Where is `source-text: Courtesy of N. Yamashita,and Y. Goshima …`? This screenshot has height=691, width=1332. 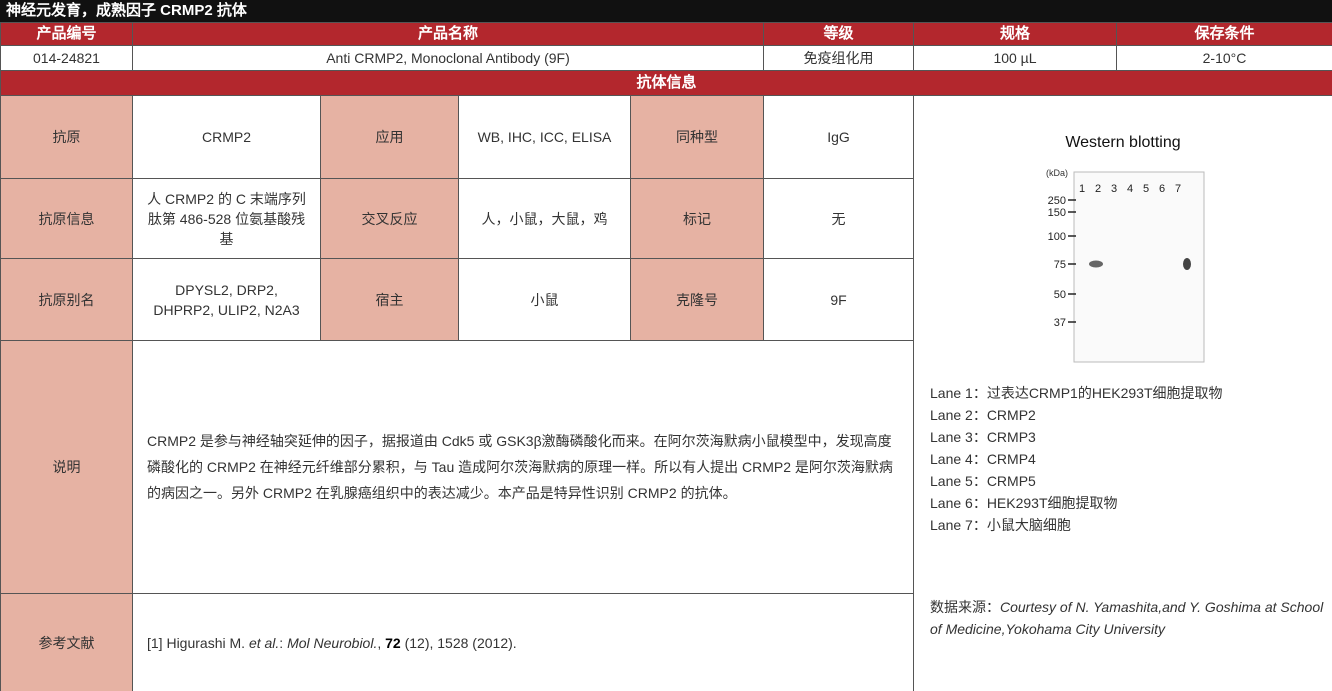
source-text: Courtesy of N. Yamashita,and Y. Goshima … is located at coordinates (1127, 618).